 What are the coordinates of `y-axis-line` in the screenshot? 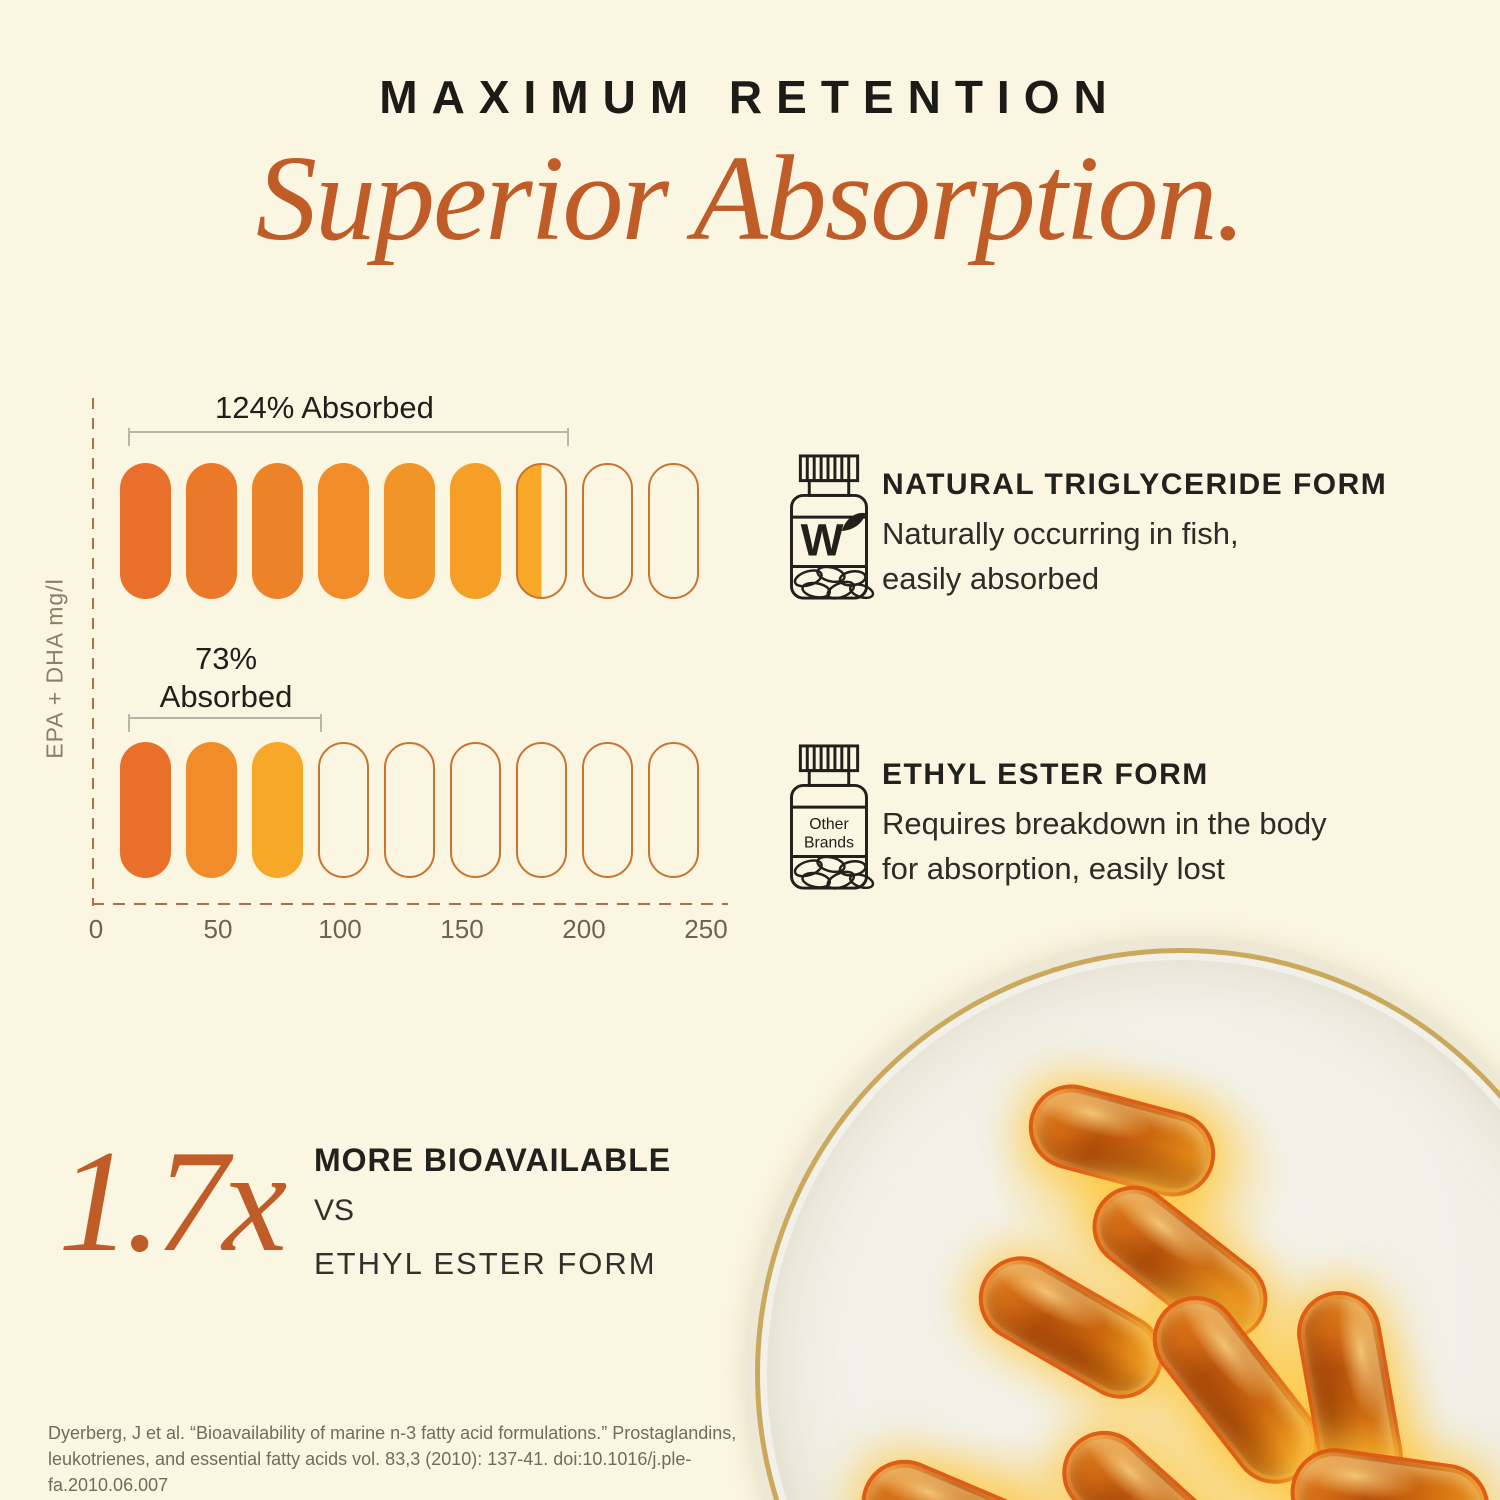 It's located at (93, 652).